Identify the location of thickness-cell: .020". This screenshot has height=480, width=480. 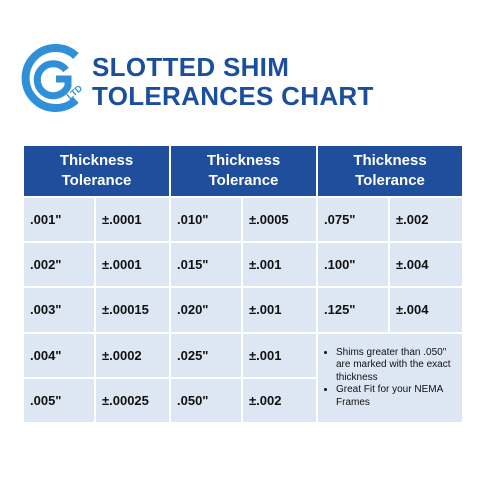
(206, 310).